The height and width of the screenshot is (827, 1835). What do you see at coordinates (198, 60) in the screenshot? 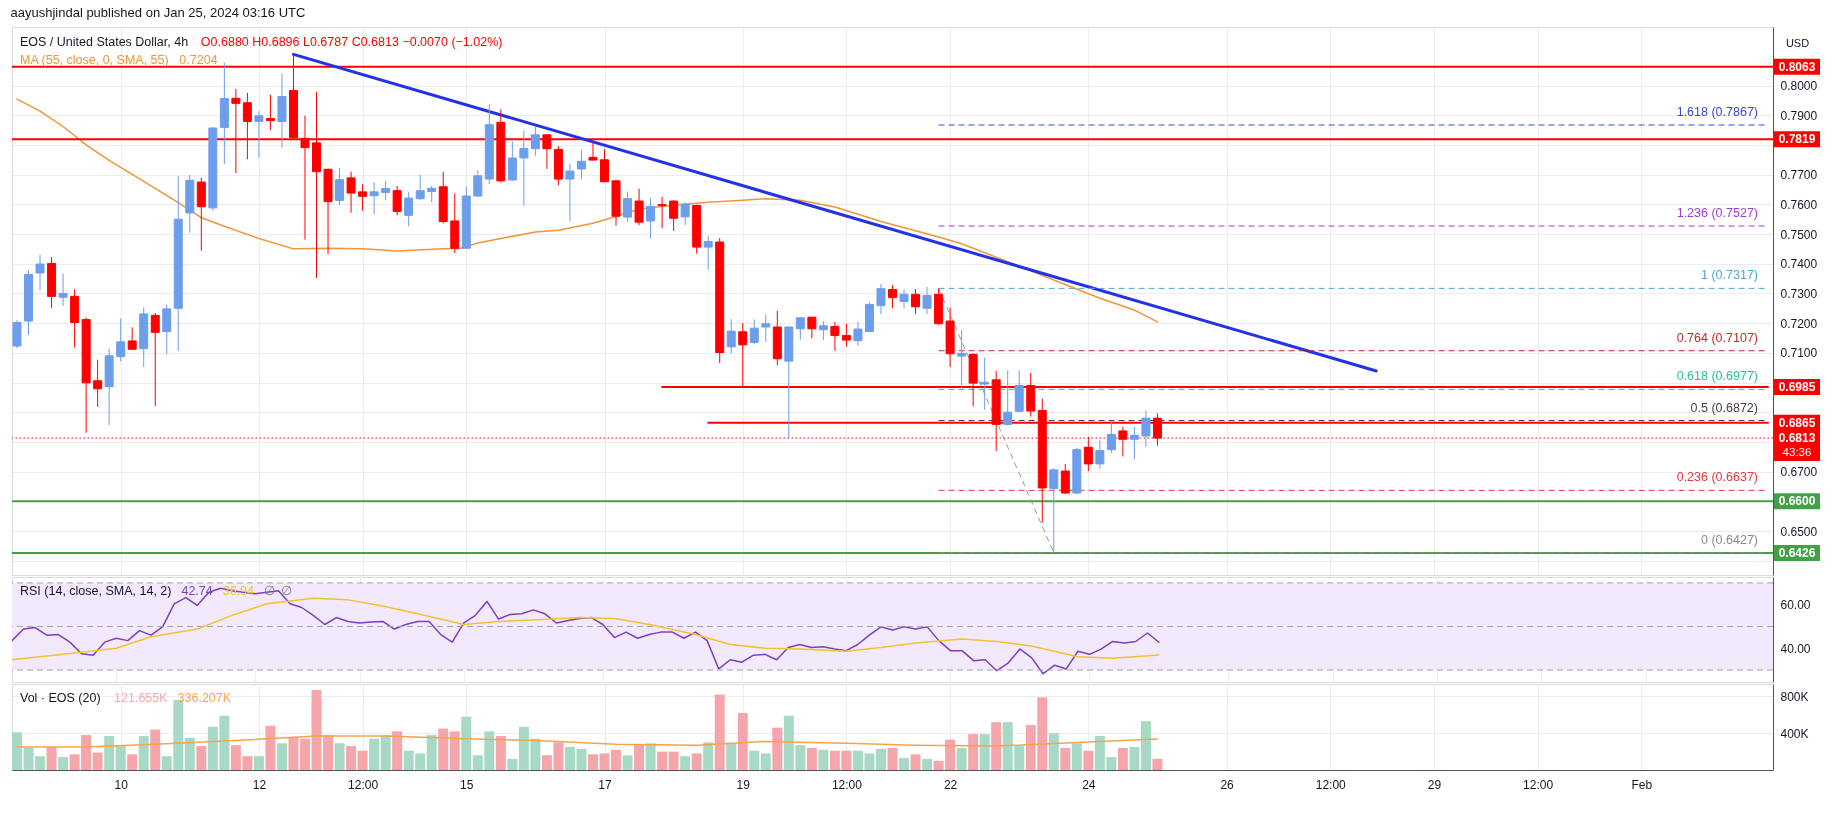
I see `annotation: 0.7204` at bounding box center [198, 60].